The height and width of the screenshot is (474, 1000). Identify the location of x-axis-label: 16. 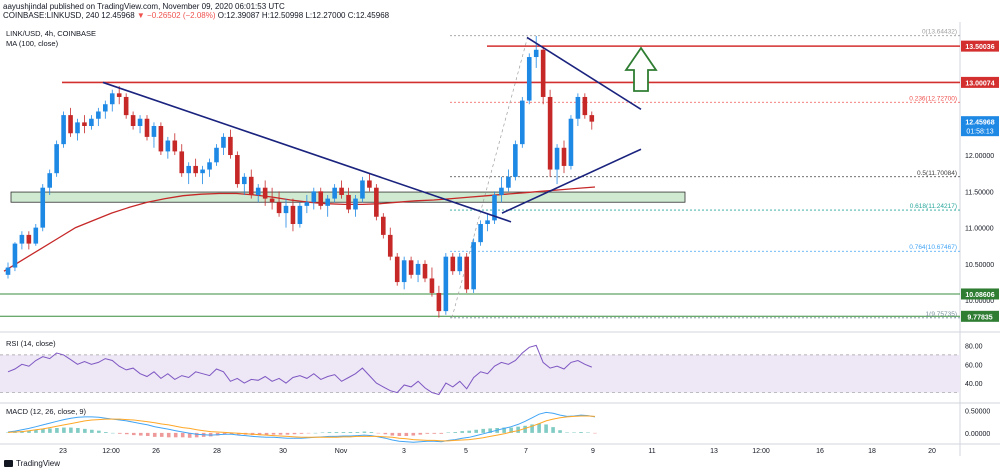
(820, 451).